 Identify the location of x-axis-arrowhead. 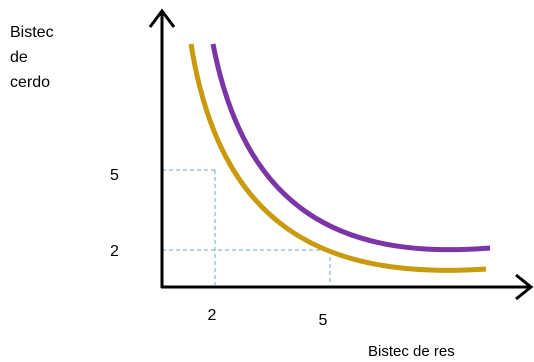
(524, 287).